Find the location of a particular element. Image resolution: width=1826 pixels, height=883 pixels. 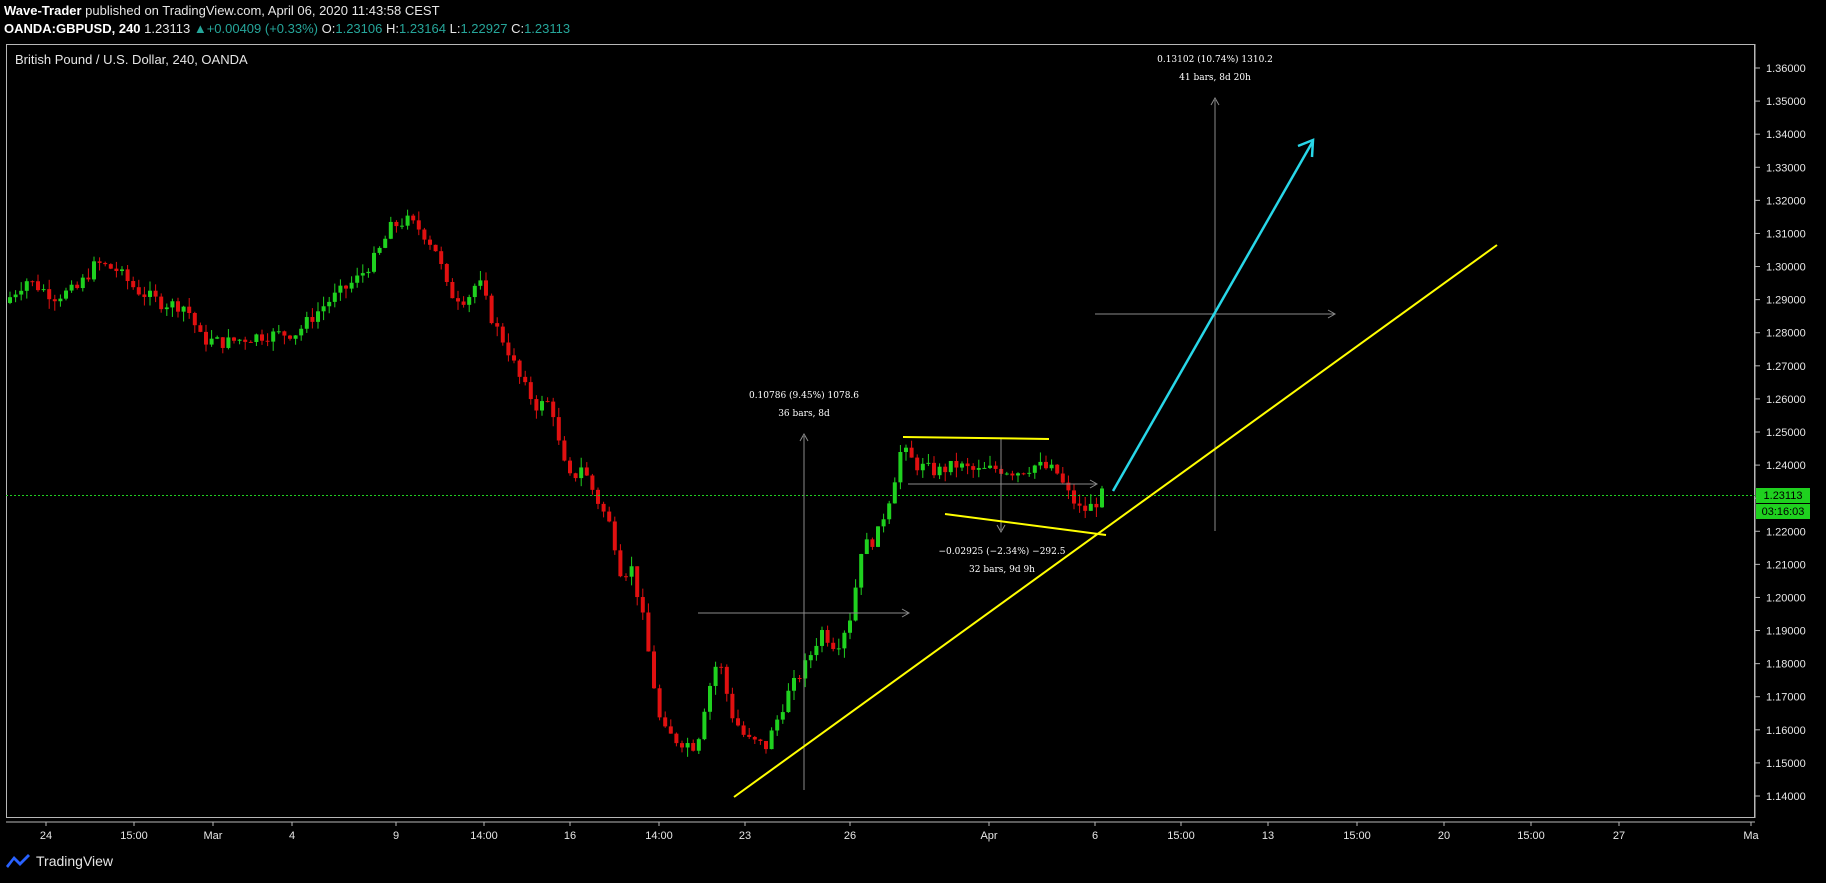

high-label: H: is located at coordinates (392, 28).